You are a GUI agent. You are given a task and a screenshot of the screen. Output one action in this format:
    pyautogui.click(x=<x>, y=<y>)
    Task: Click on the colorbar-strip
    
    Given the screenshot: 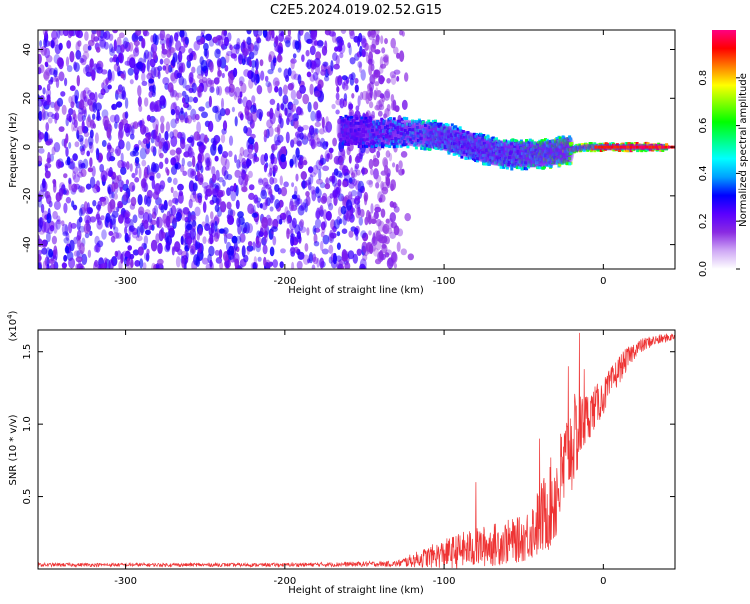 What is the action you would take?
    pyautogui.click(x=724, y=149)
    